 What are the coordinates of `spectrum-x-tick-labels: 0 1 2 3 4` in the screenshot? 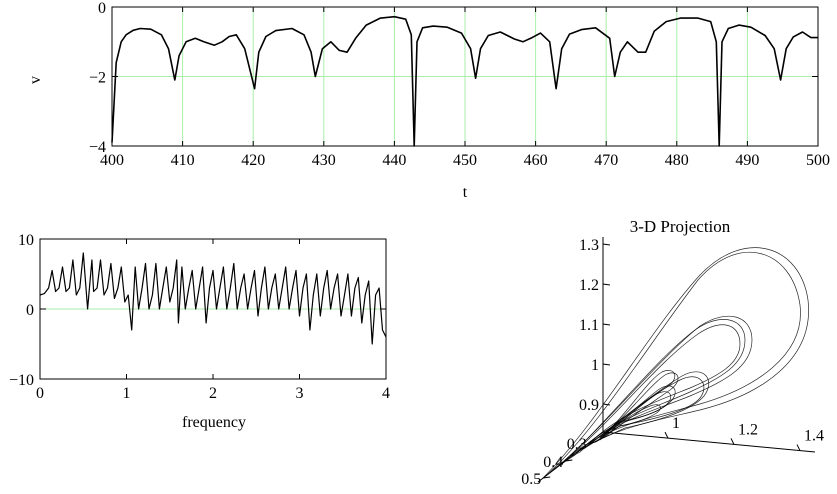 It's located at (213, 393).